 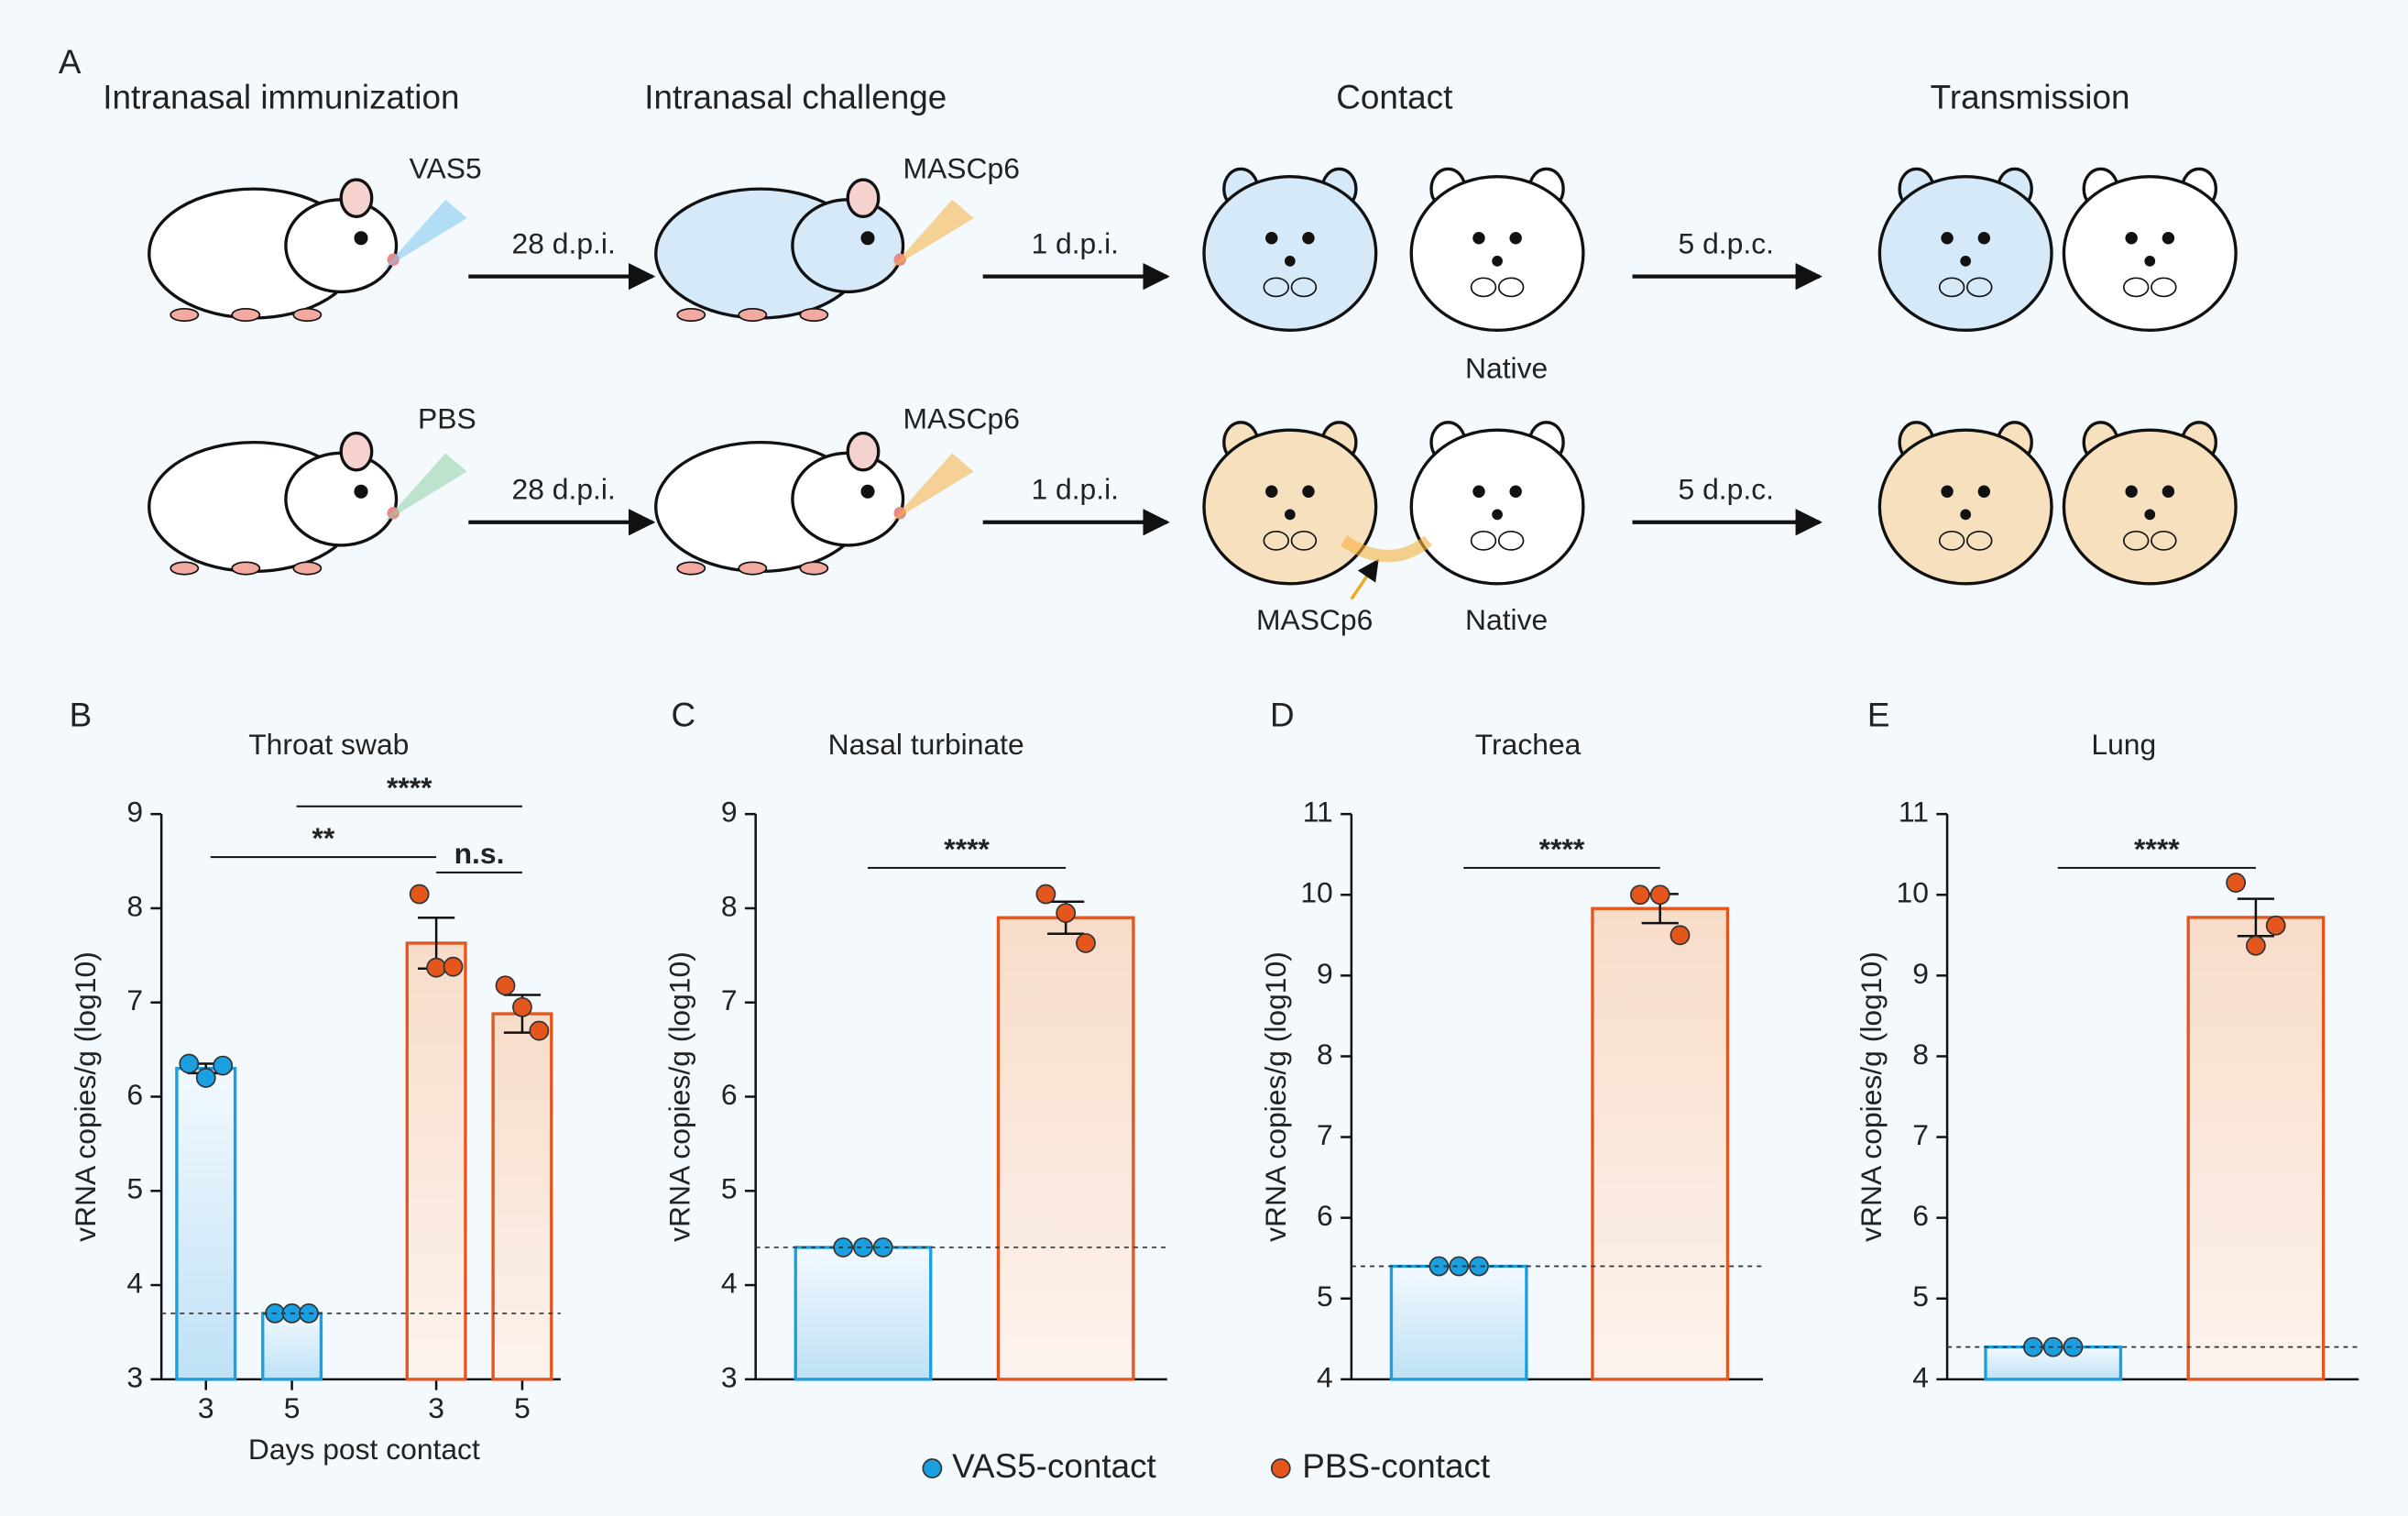 I want to click on stage-title: Transmission, so click(x=2030, y=97).